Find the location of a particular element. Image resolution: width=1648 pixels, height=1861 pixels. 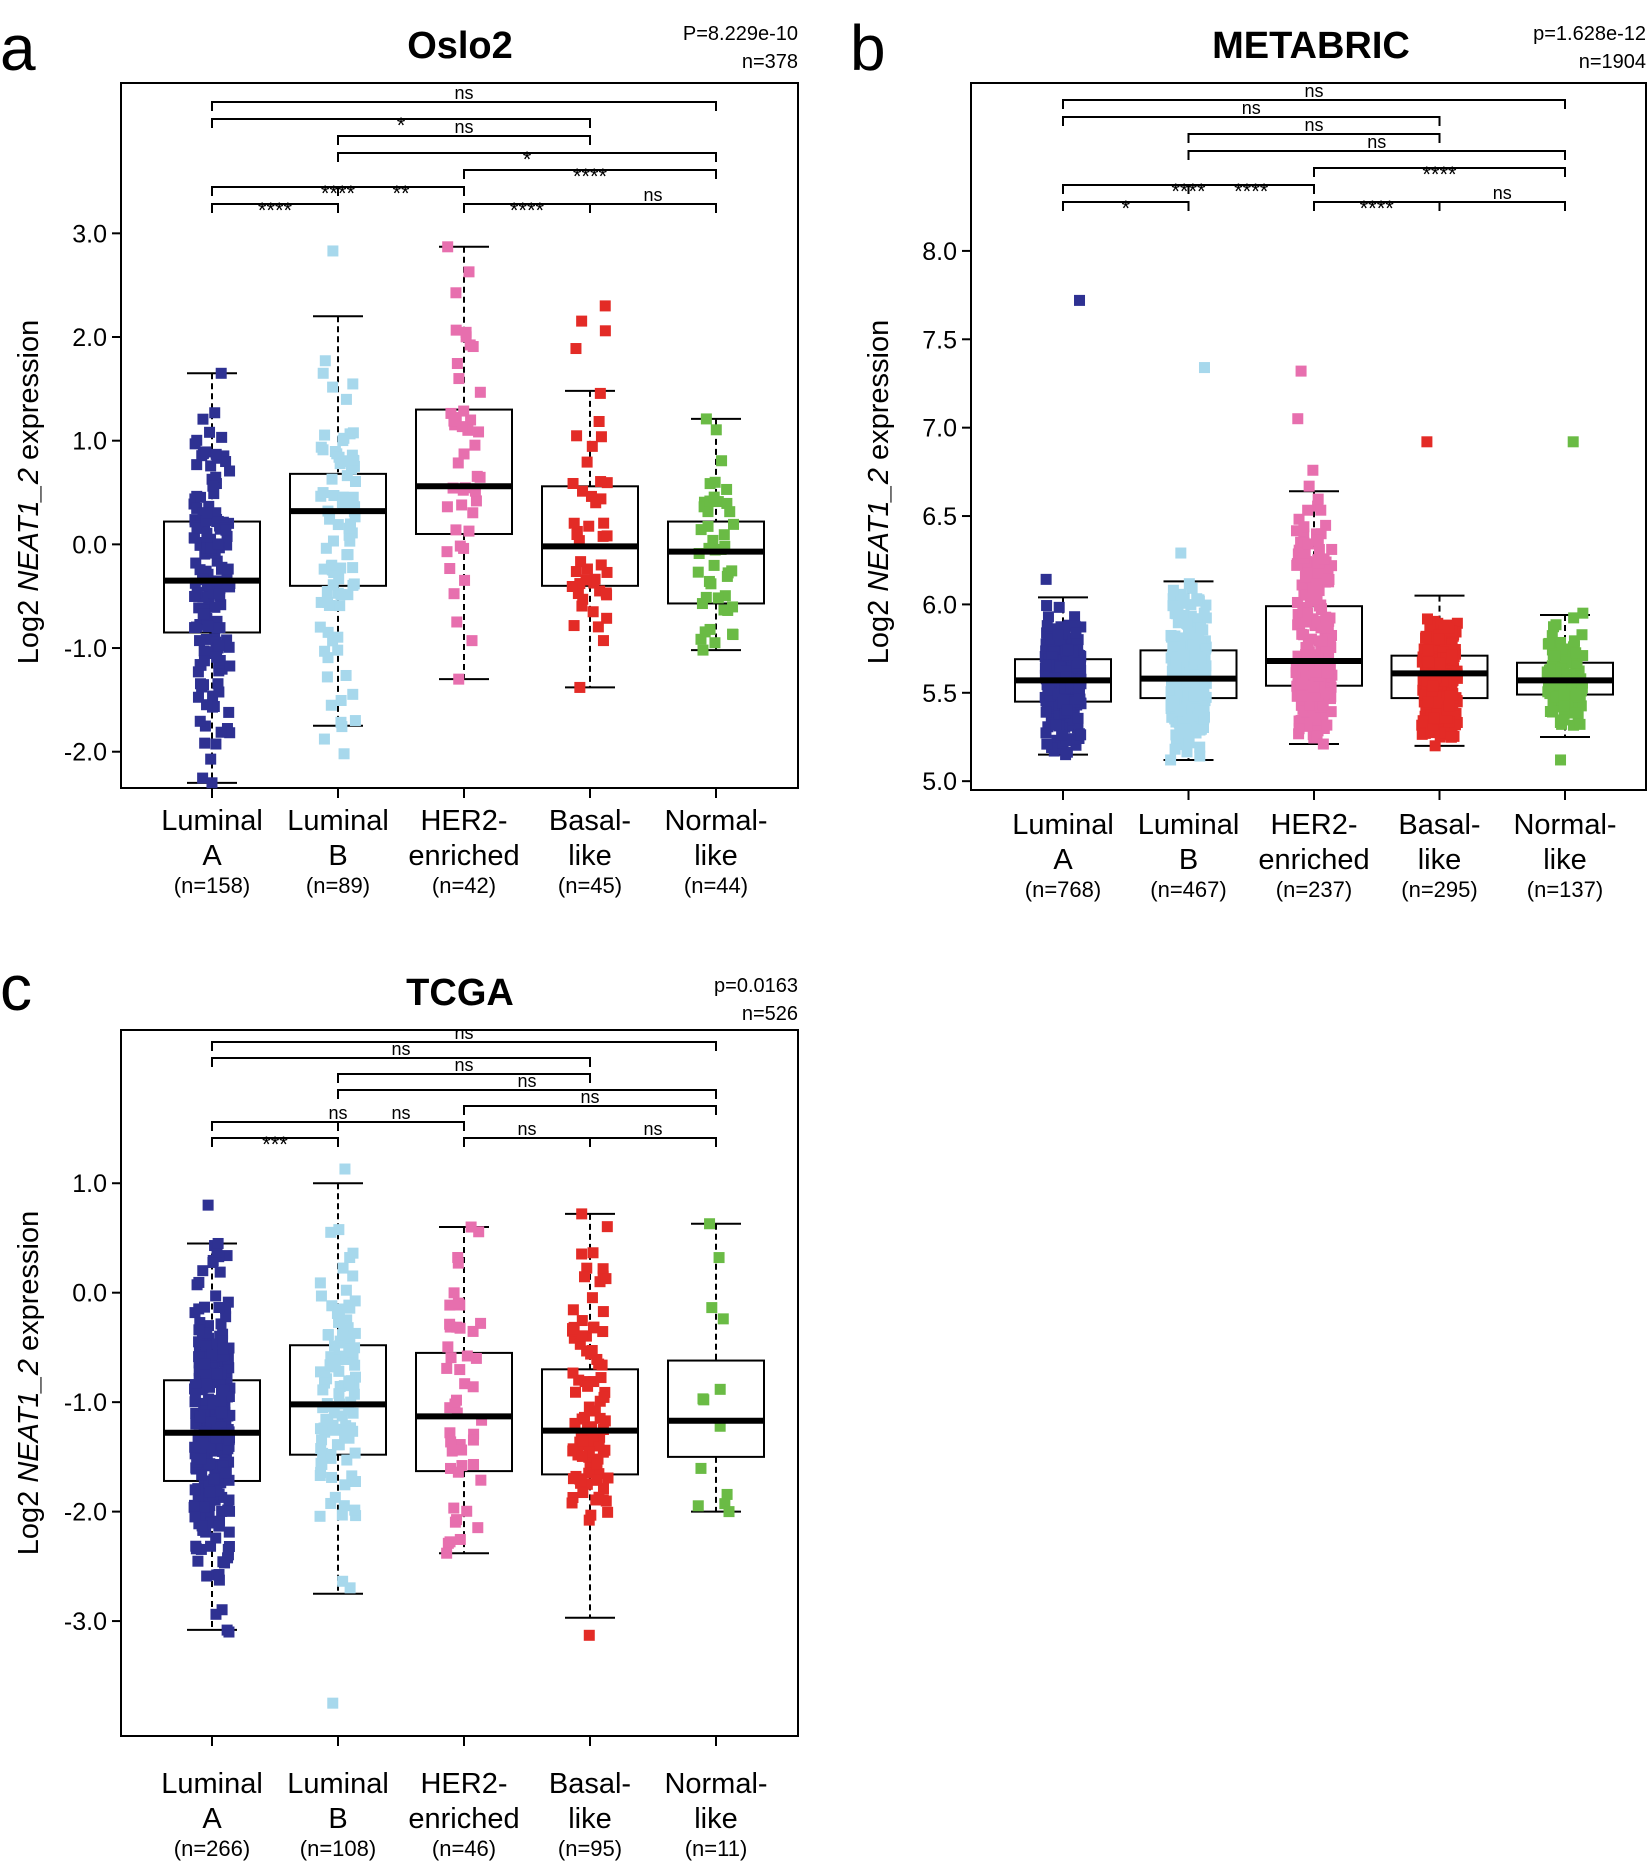

y-tick-label: 1.0 is located at coordinates (89, 442).